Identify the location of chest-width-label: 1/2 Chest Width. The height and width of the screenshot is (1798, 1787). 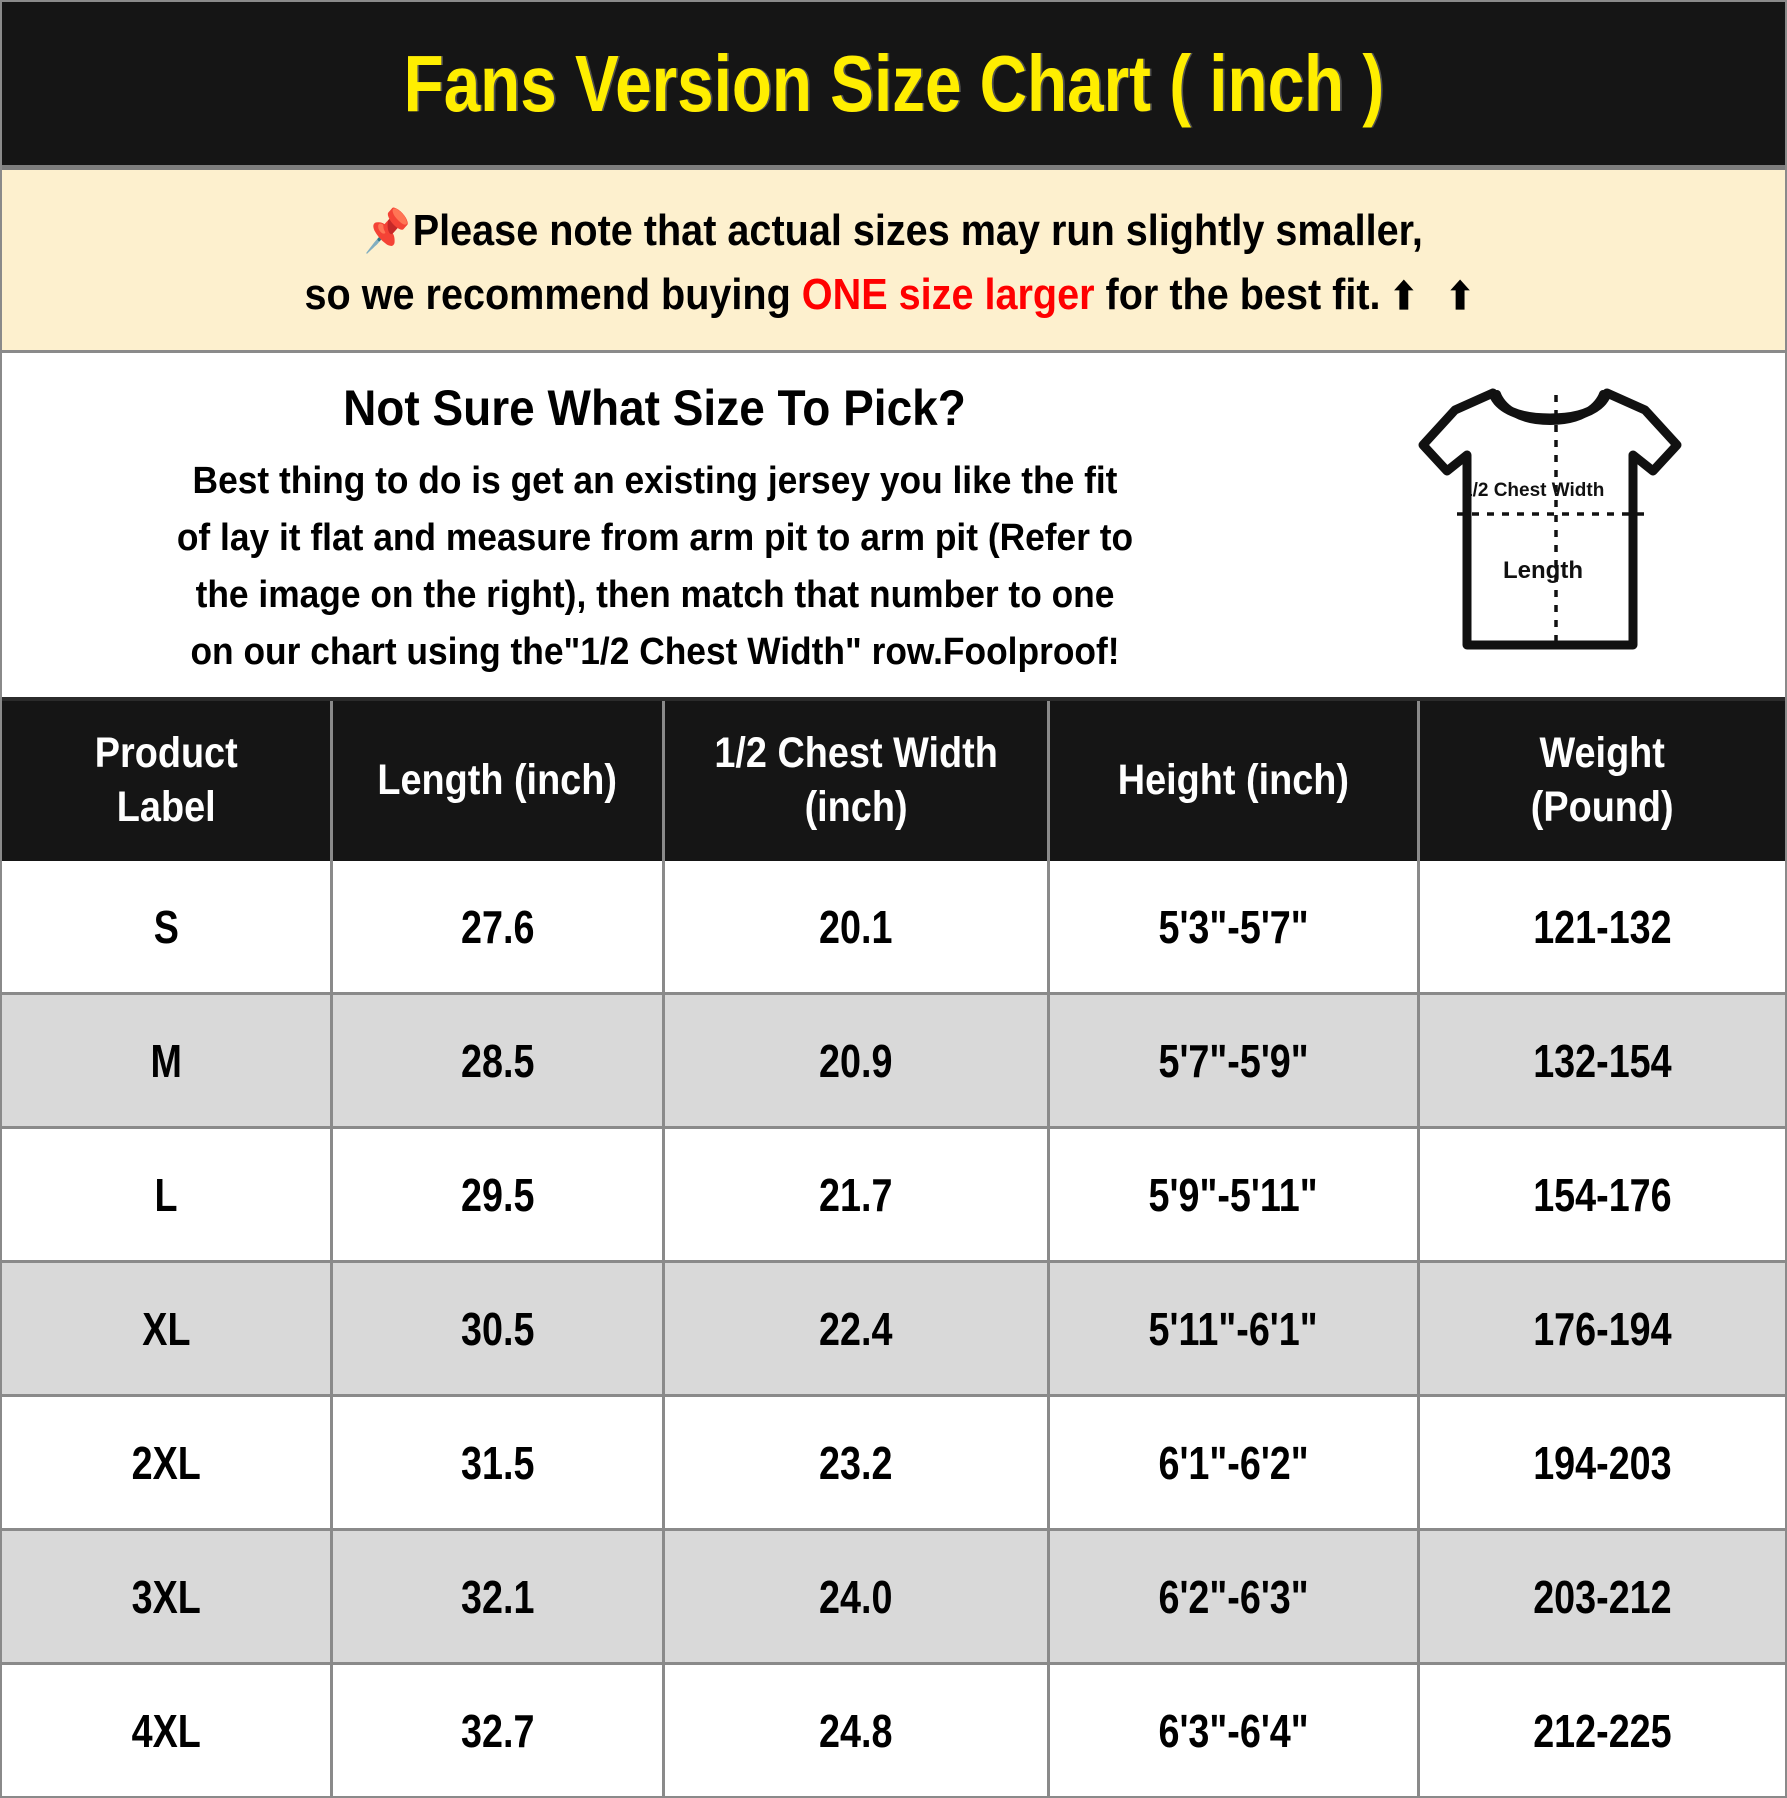
(1533, 490).